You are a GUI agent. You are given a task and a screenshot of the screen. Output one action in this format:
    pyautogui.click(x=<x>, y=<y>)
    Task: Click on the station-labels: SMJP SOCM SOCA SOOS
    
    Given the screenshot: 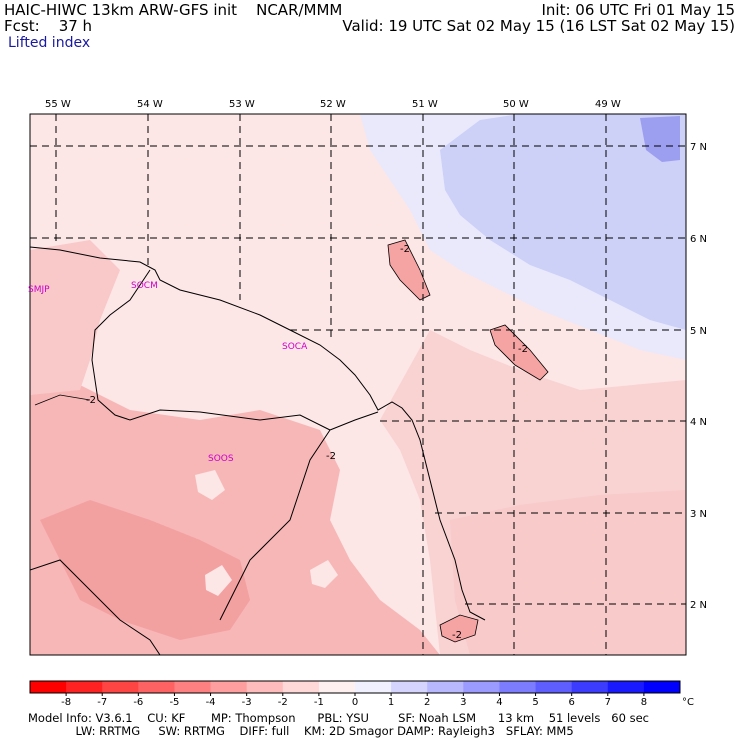 What is the action you would take?
    pyautogui.click(x=168, y=372)
    